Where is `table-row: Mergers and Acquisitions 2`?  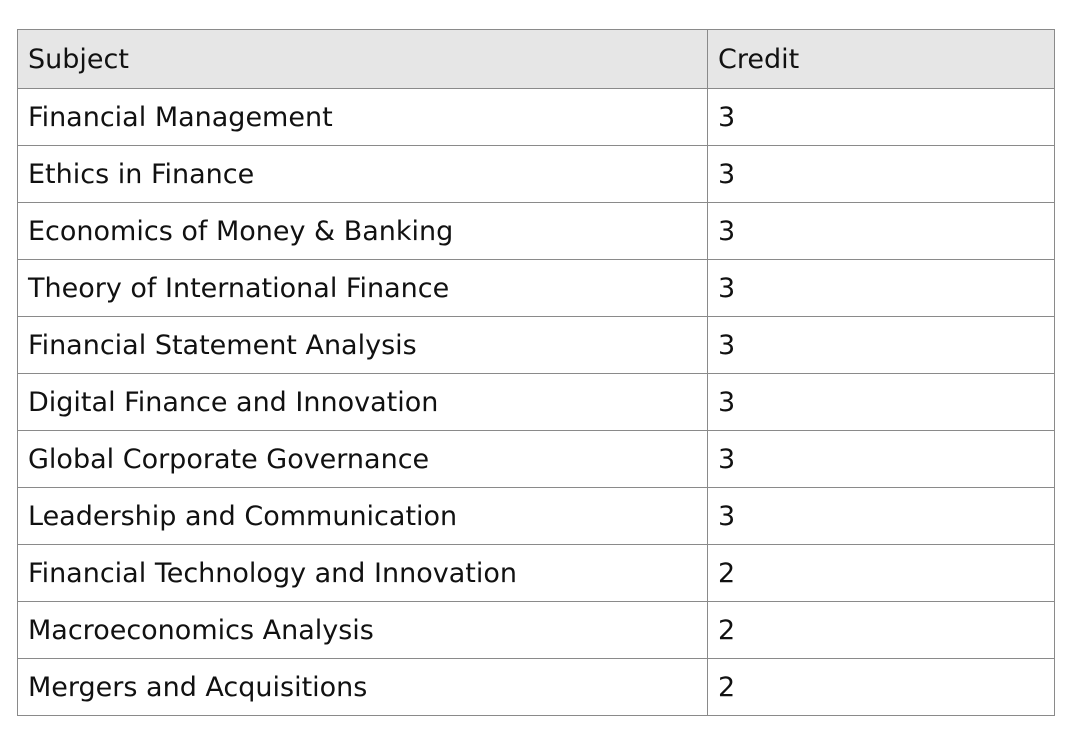 table-row: Mergers and Acquisitions 2 is located at coordinates (536, 687).